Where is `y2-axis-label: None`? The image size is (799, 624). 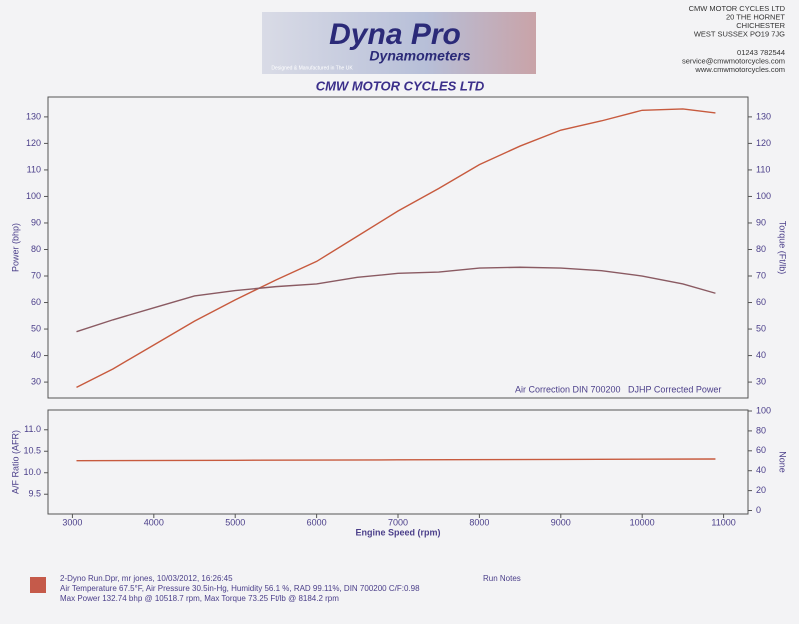 y2-axis-label: None is located at coordinates (783, 462).